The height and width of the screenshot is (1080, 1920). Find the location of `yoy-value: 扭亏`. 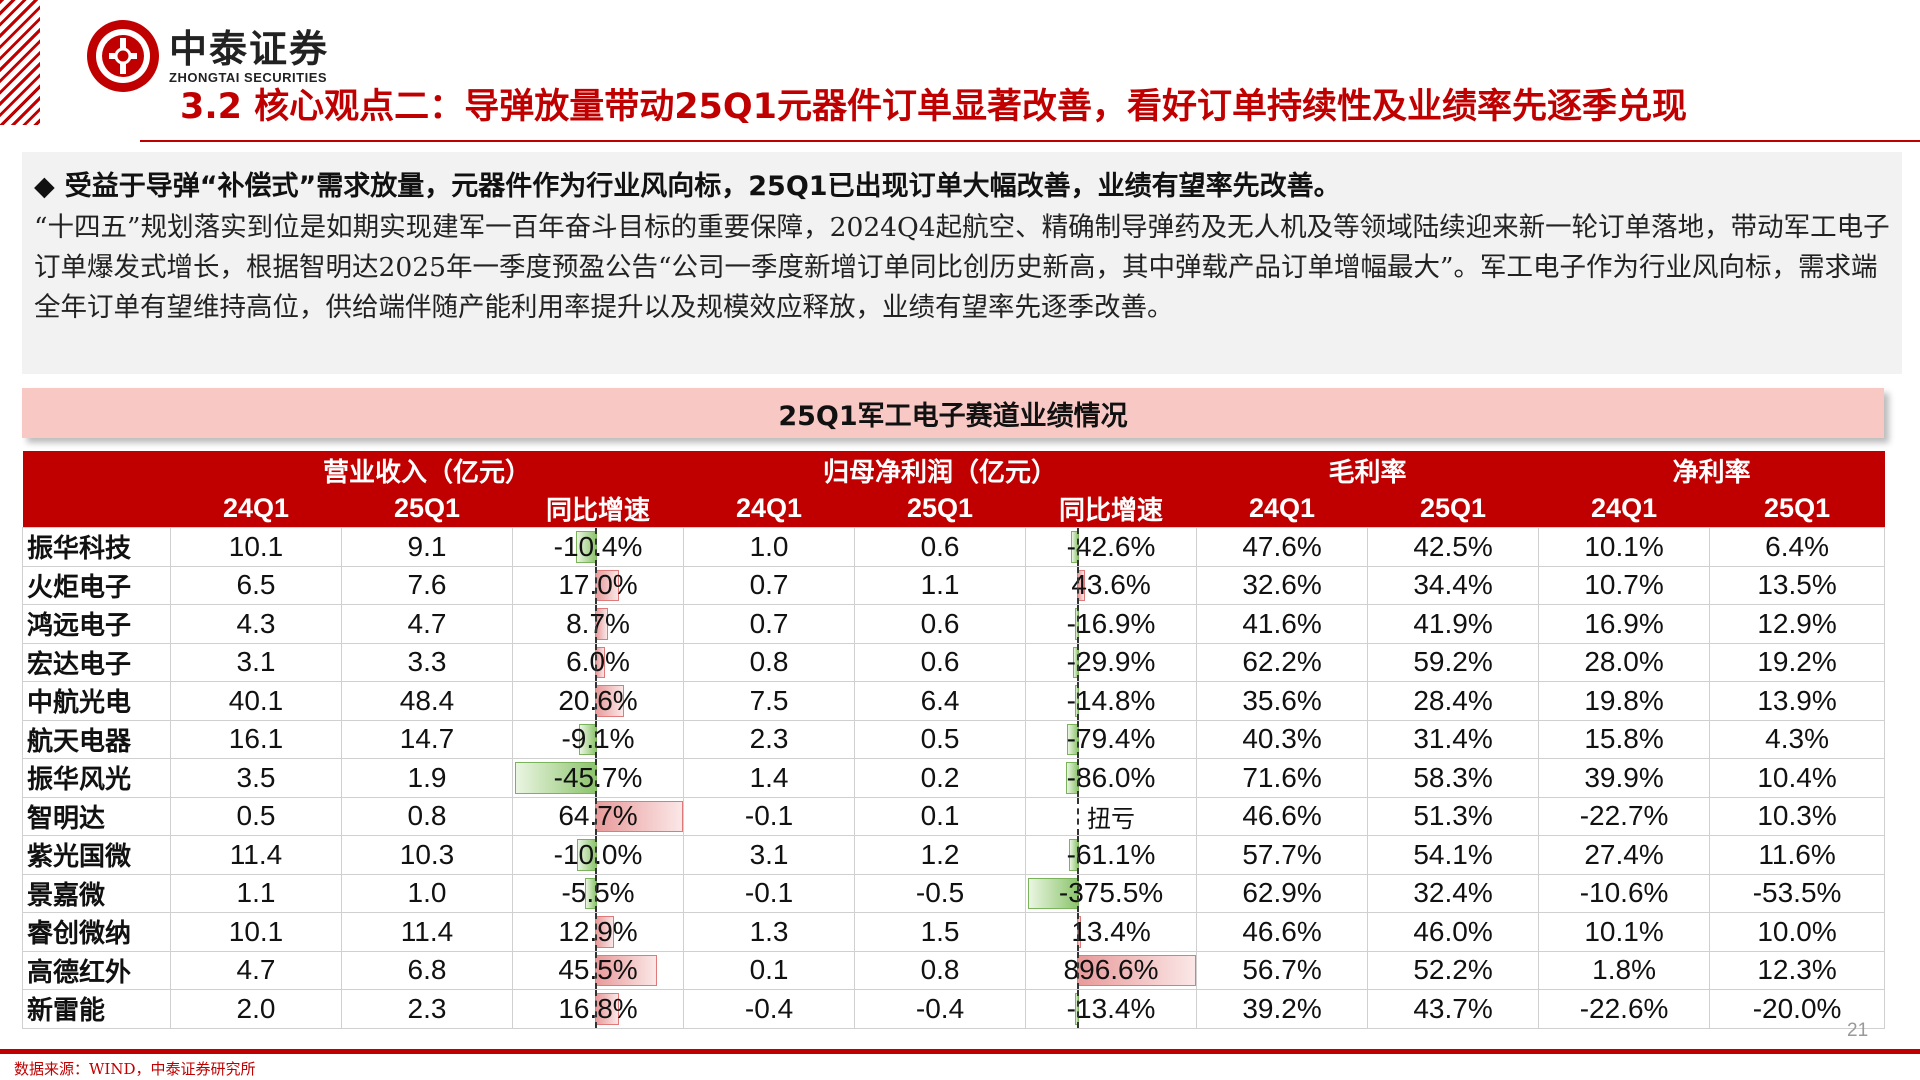

yoy-value: 扭亏 is located at coordinates (1111, 818).